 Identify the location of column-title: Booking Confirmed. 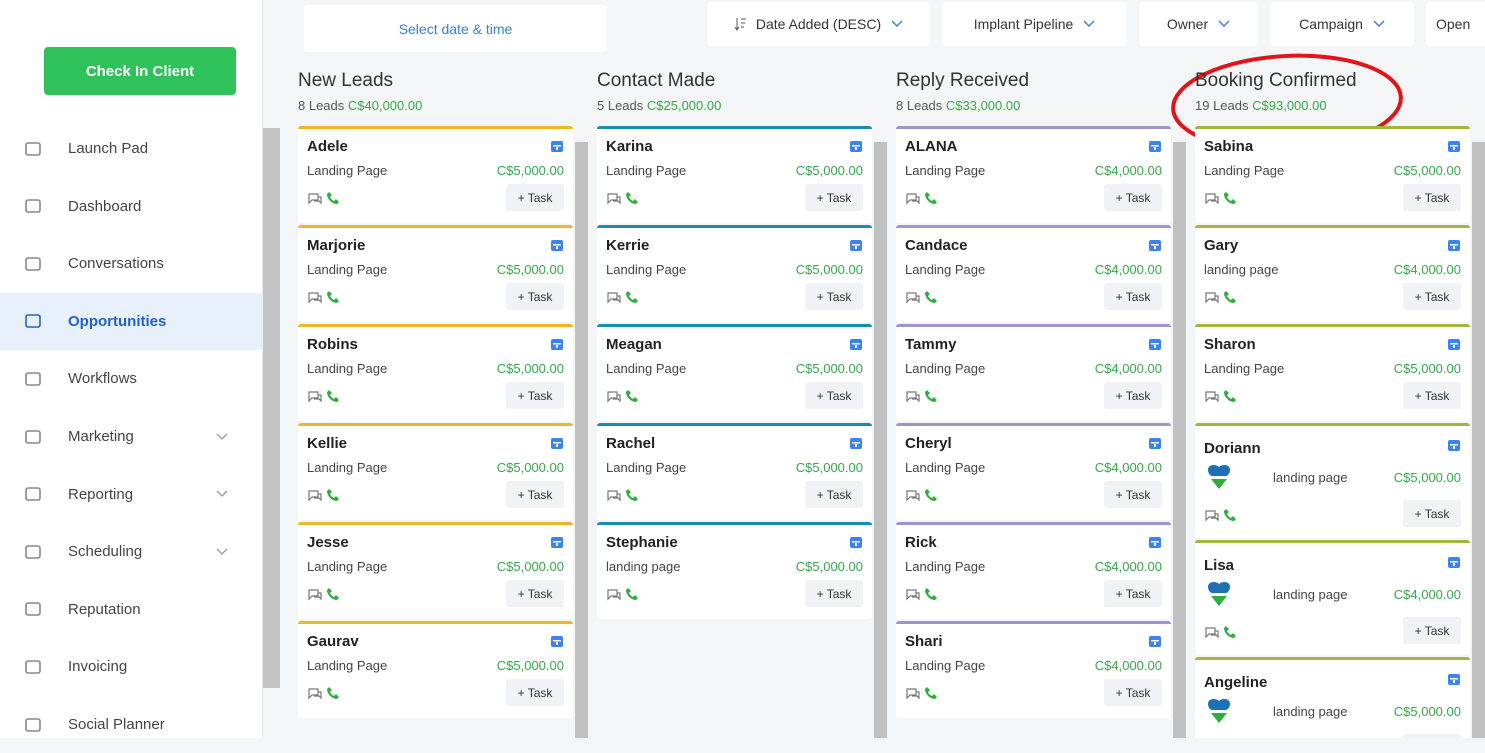
(1276, 80).